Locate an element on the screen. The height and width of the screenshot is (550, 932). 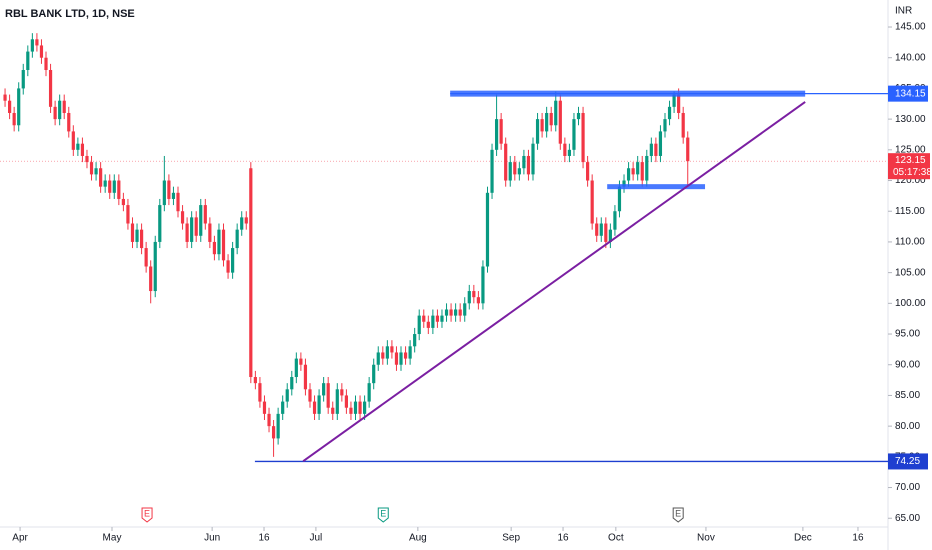
x-tick-label: Aug is located at coordinates (418, 538).